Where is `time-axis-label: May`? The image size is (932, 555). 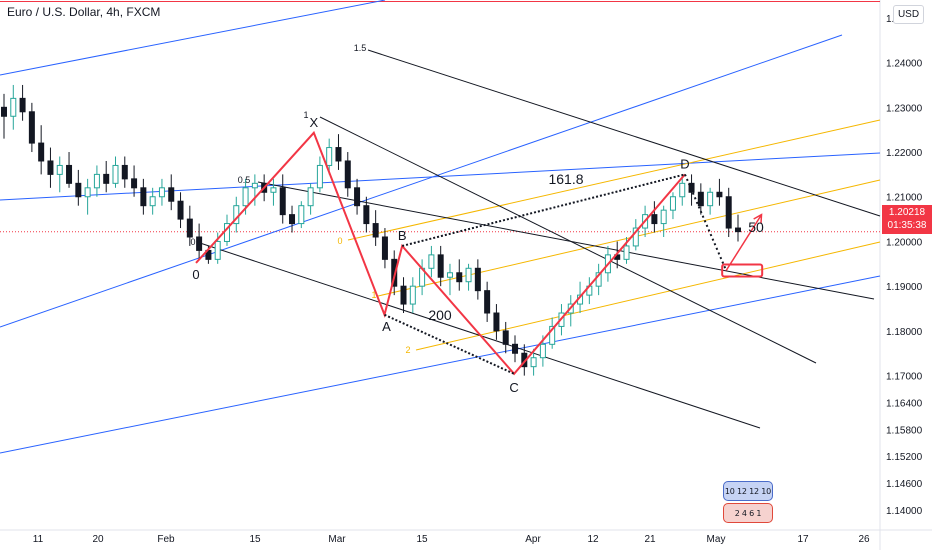 time-axis-label: May is located at coordinates (716, 539).